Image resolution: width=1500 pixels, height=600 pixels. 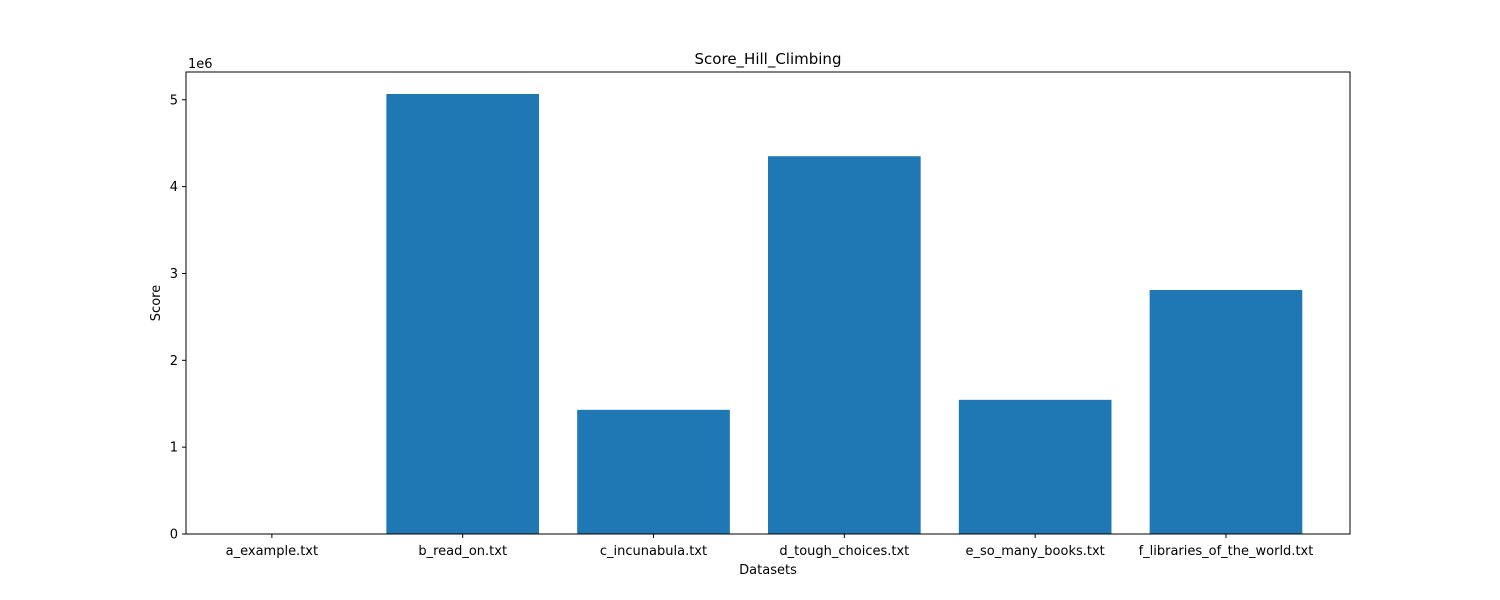 What do you see at coordinates (174, 448) in the screenshot?
I see `y-tick-label: 1` at bounding box center [174, 448].